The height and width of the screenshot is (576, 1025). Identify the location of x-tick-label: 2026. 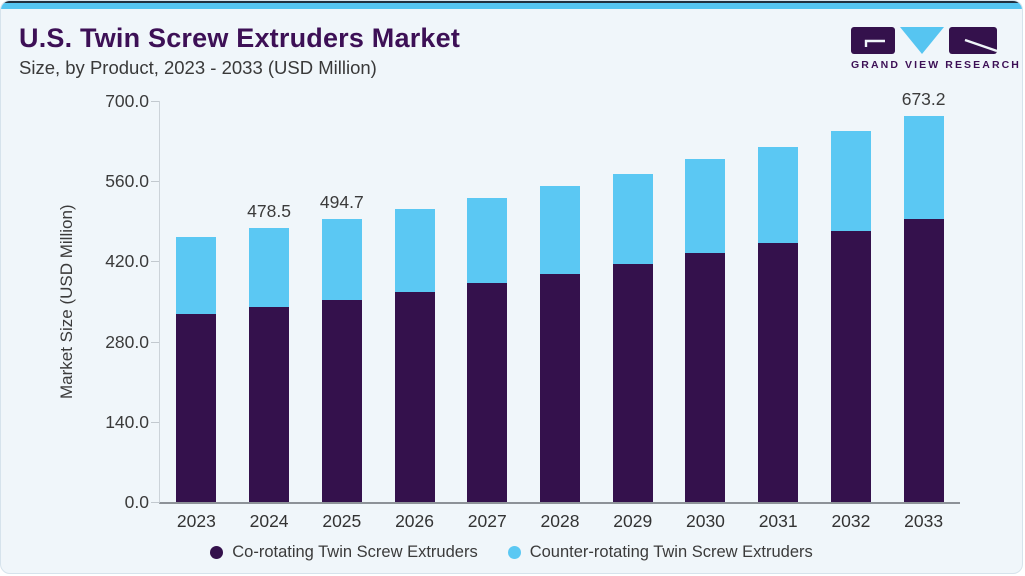
(414, 521).